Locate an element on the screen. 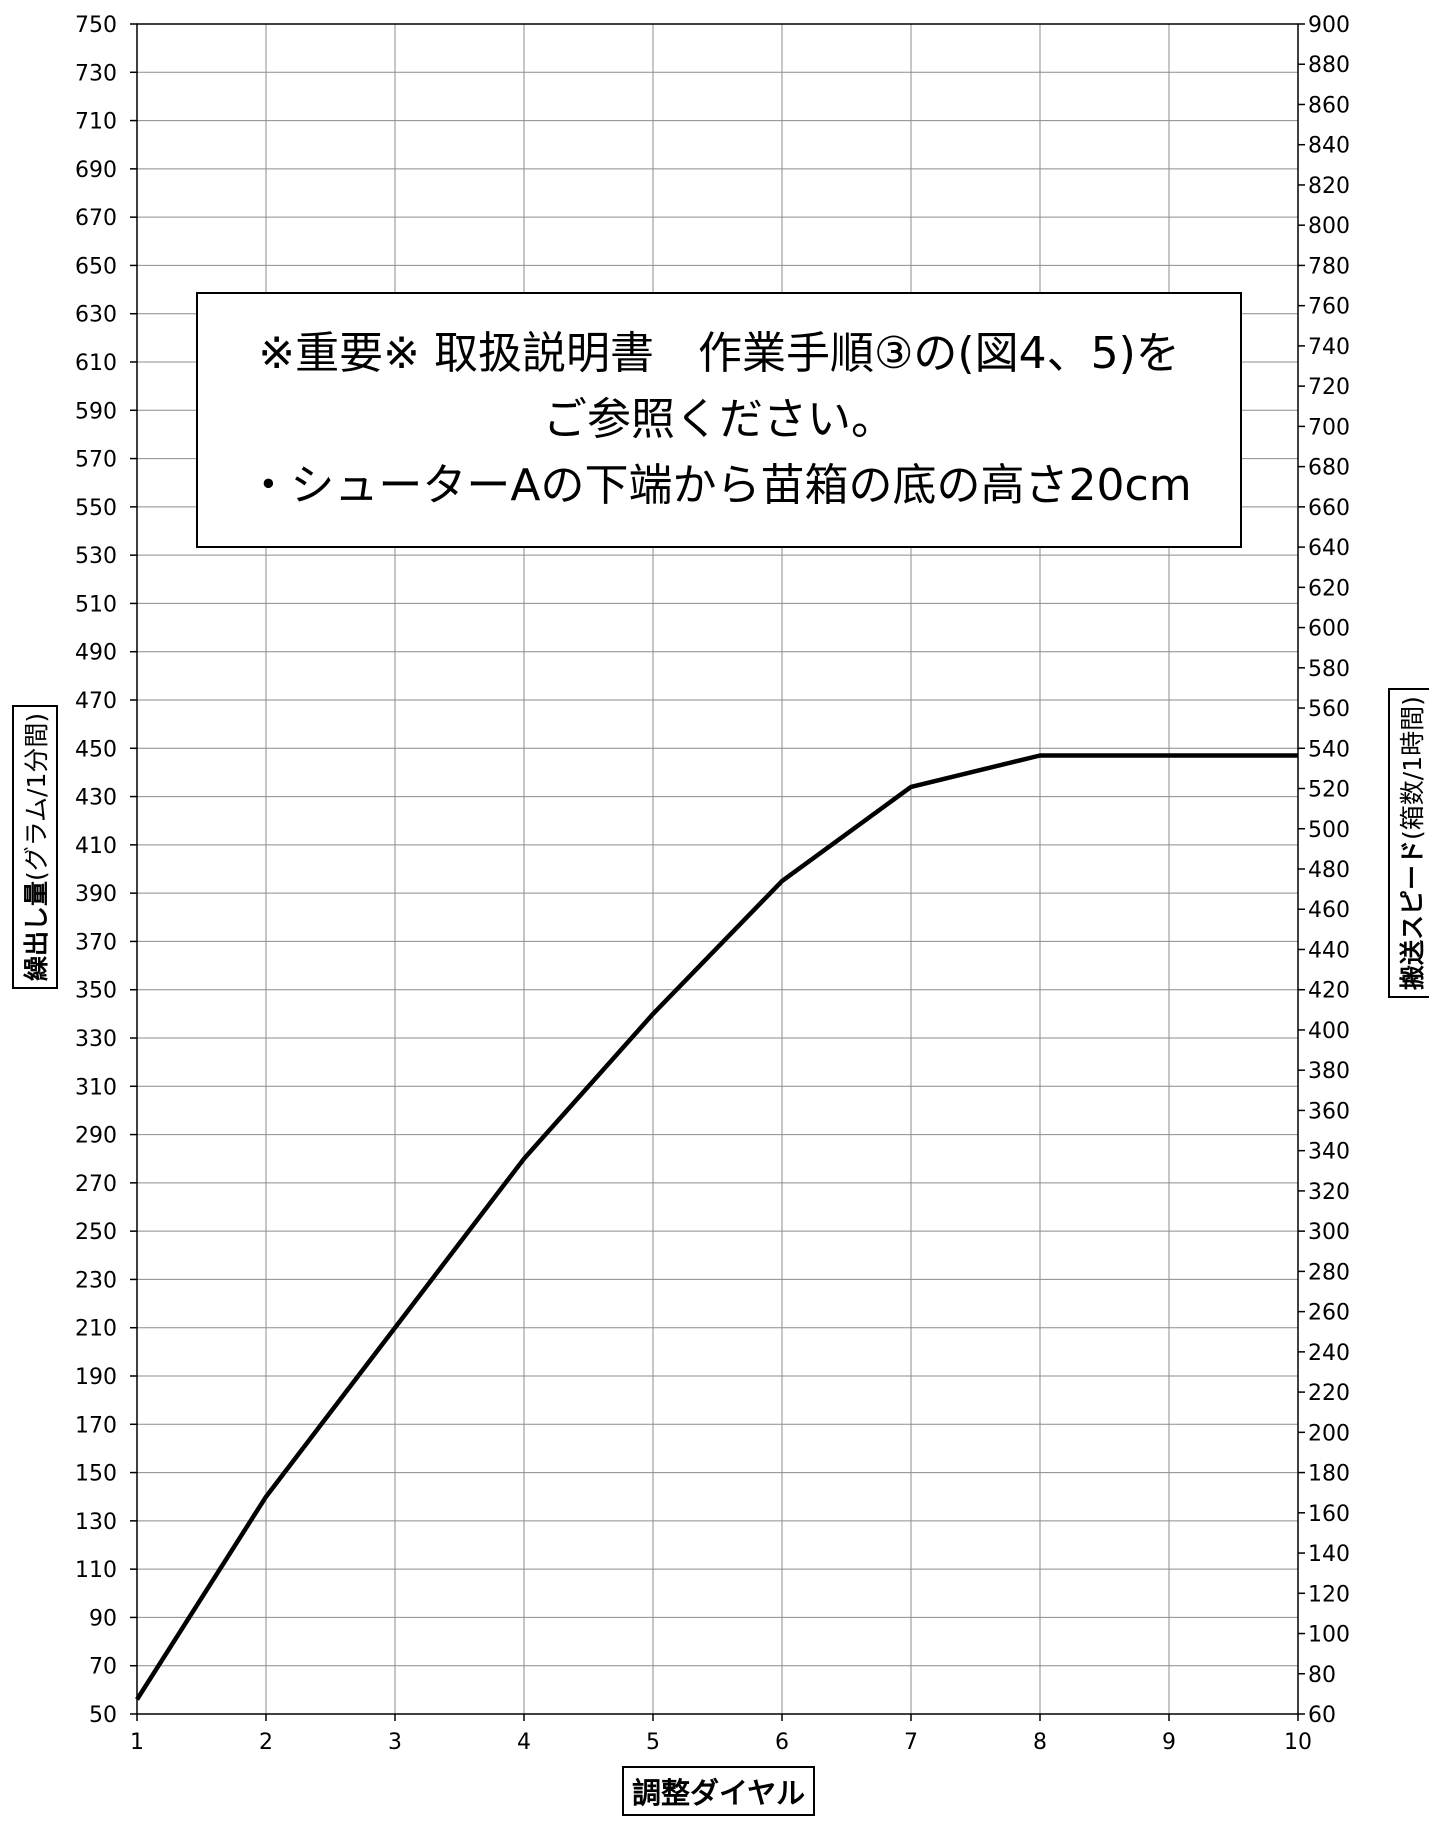 The width and height of the screenshot is (1429, 1823). y2-axis-title: 搬送スピード(箱数/1時間) is located at coordinates (1408, 843).